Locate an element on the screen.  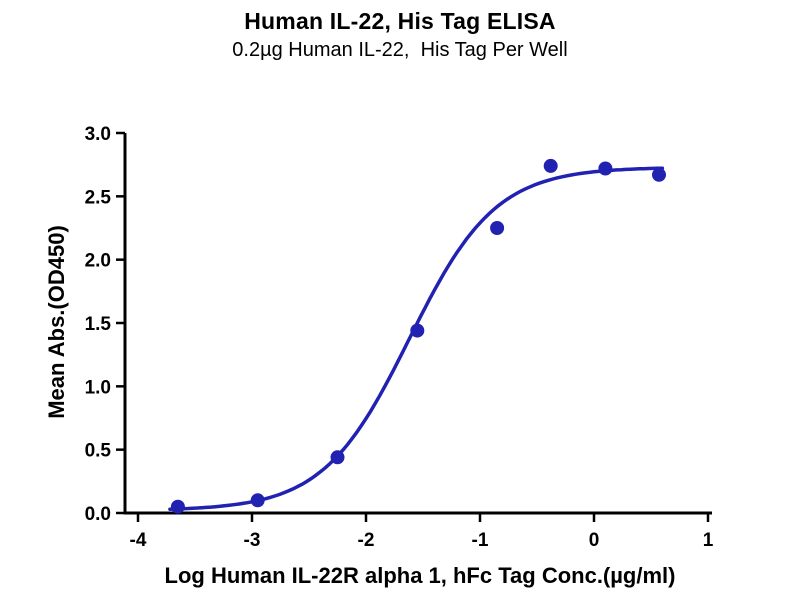
x-tick-label: -4 is located at coordinates (138, 540).